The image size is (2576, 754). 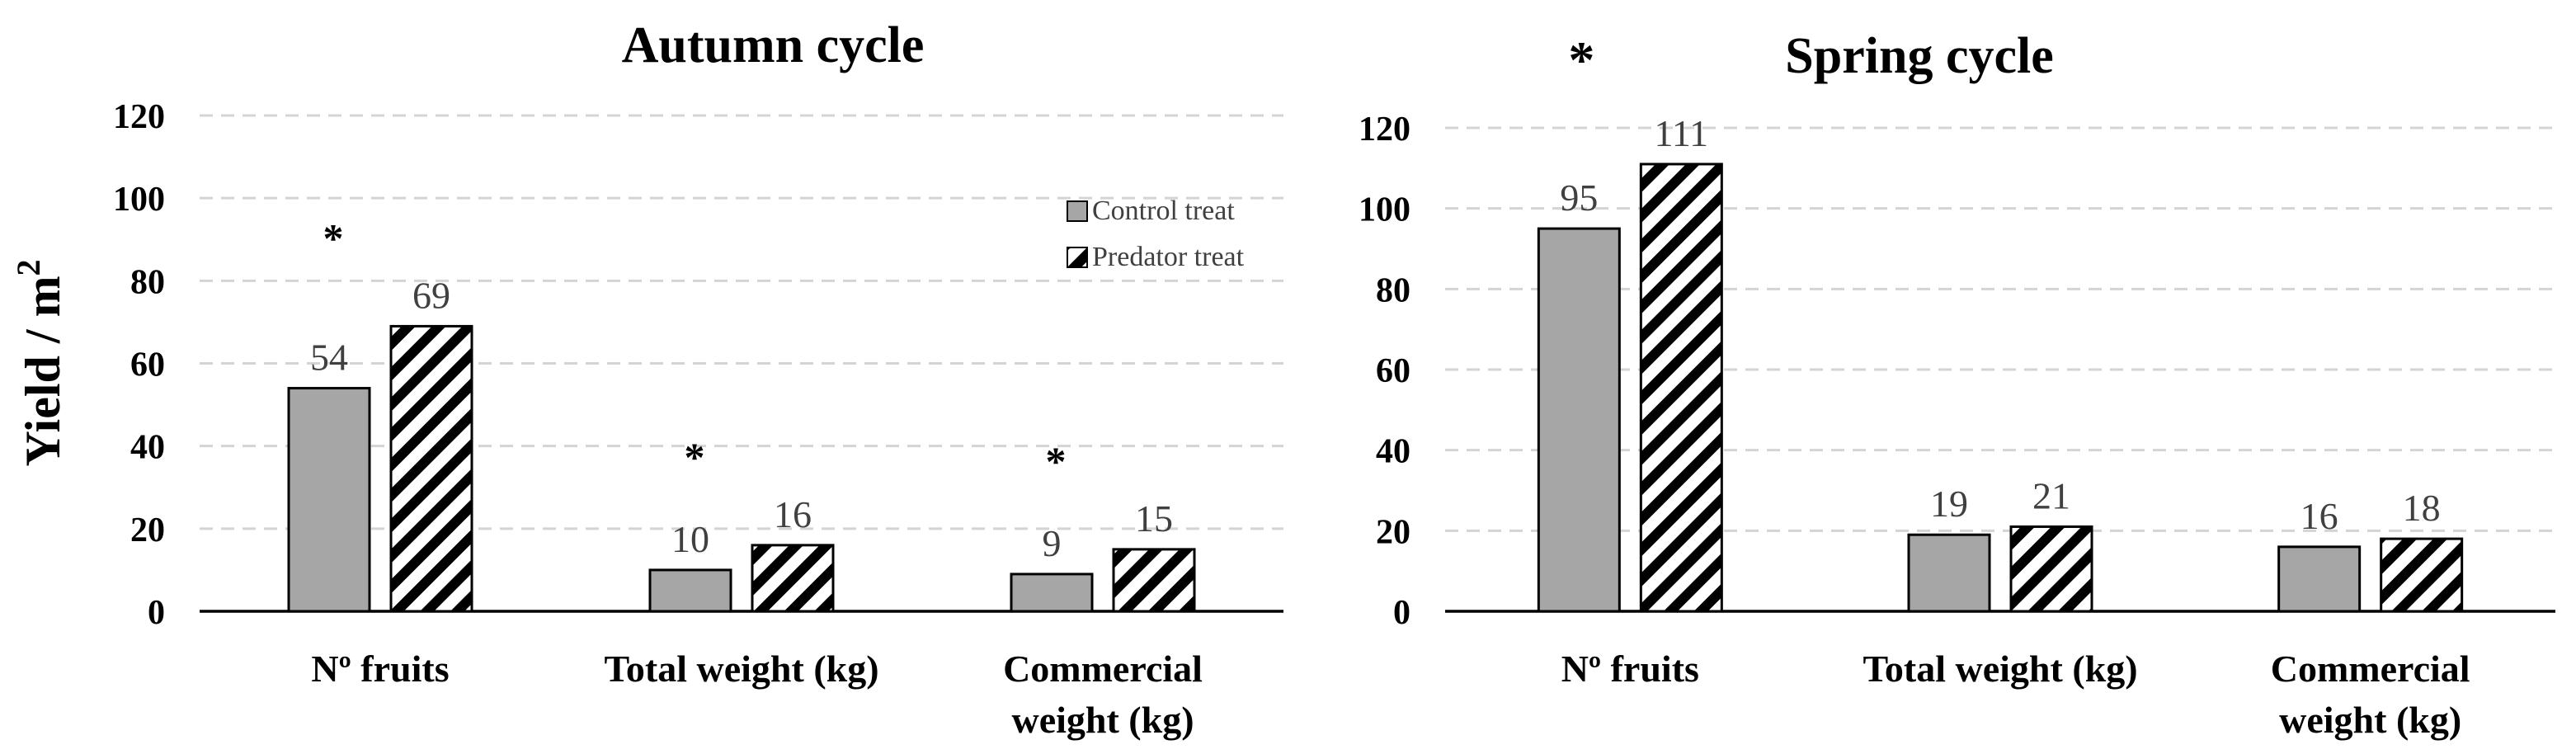 I want to click on value-label: 54, so click(x=329, y=358).